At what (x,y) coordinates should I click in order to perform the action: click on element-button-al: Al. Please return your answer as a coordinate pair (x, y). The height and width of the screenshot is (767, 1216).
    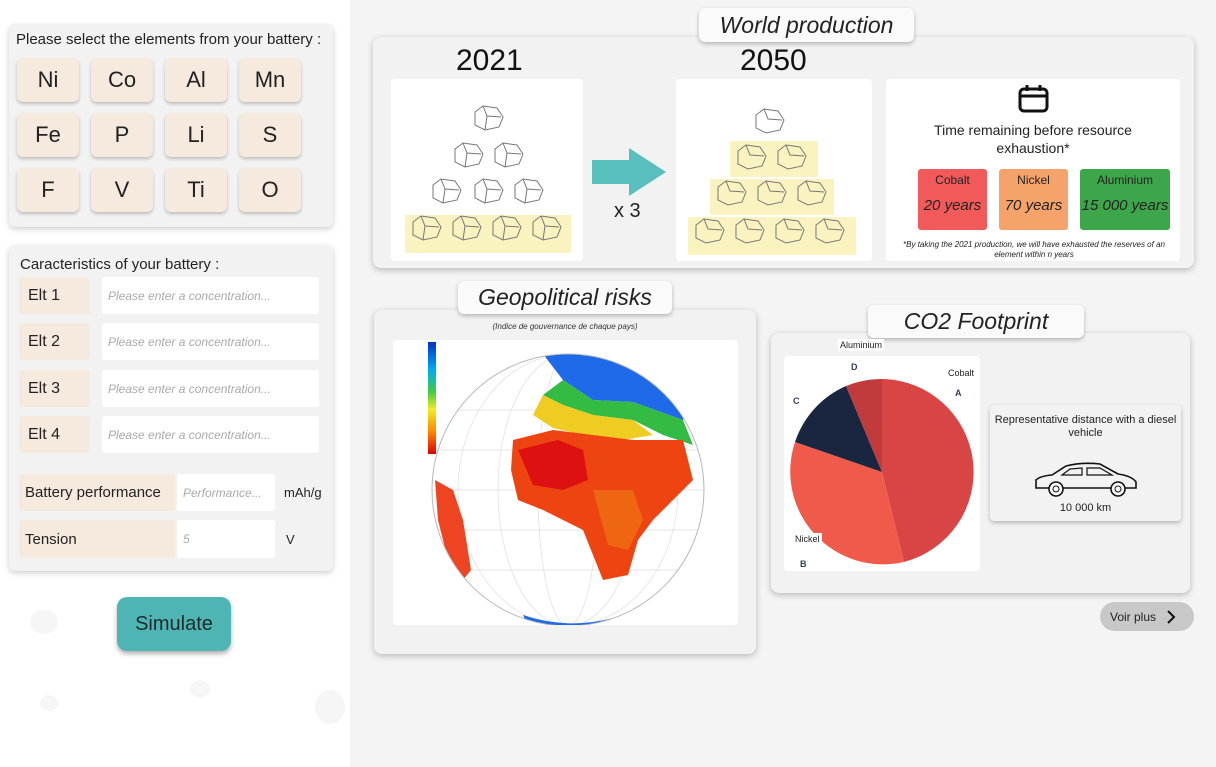
    Looking at the image, I should click on (196, 80).